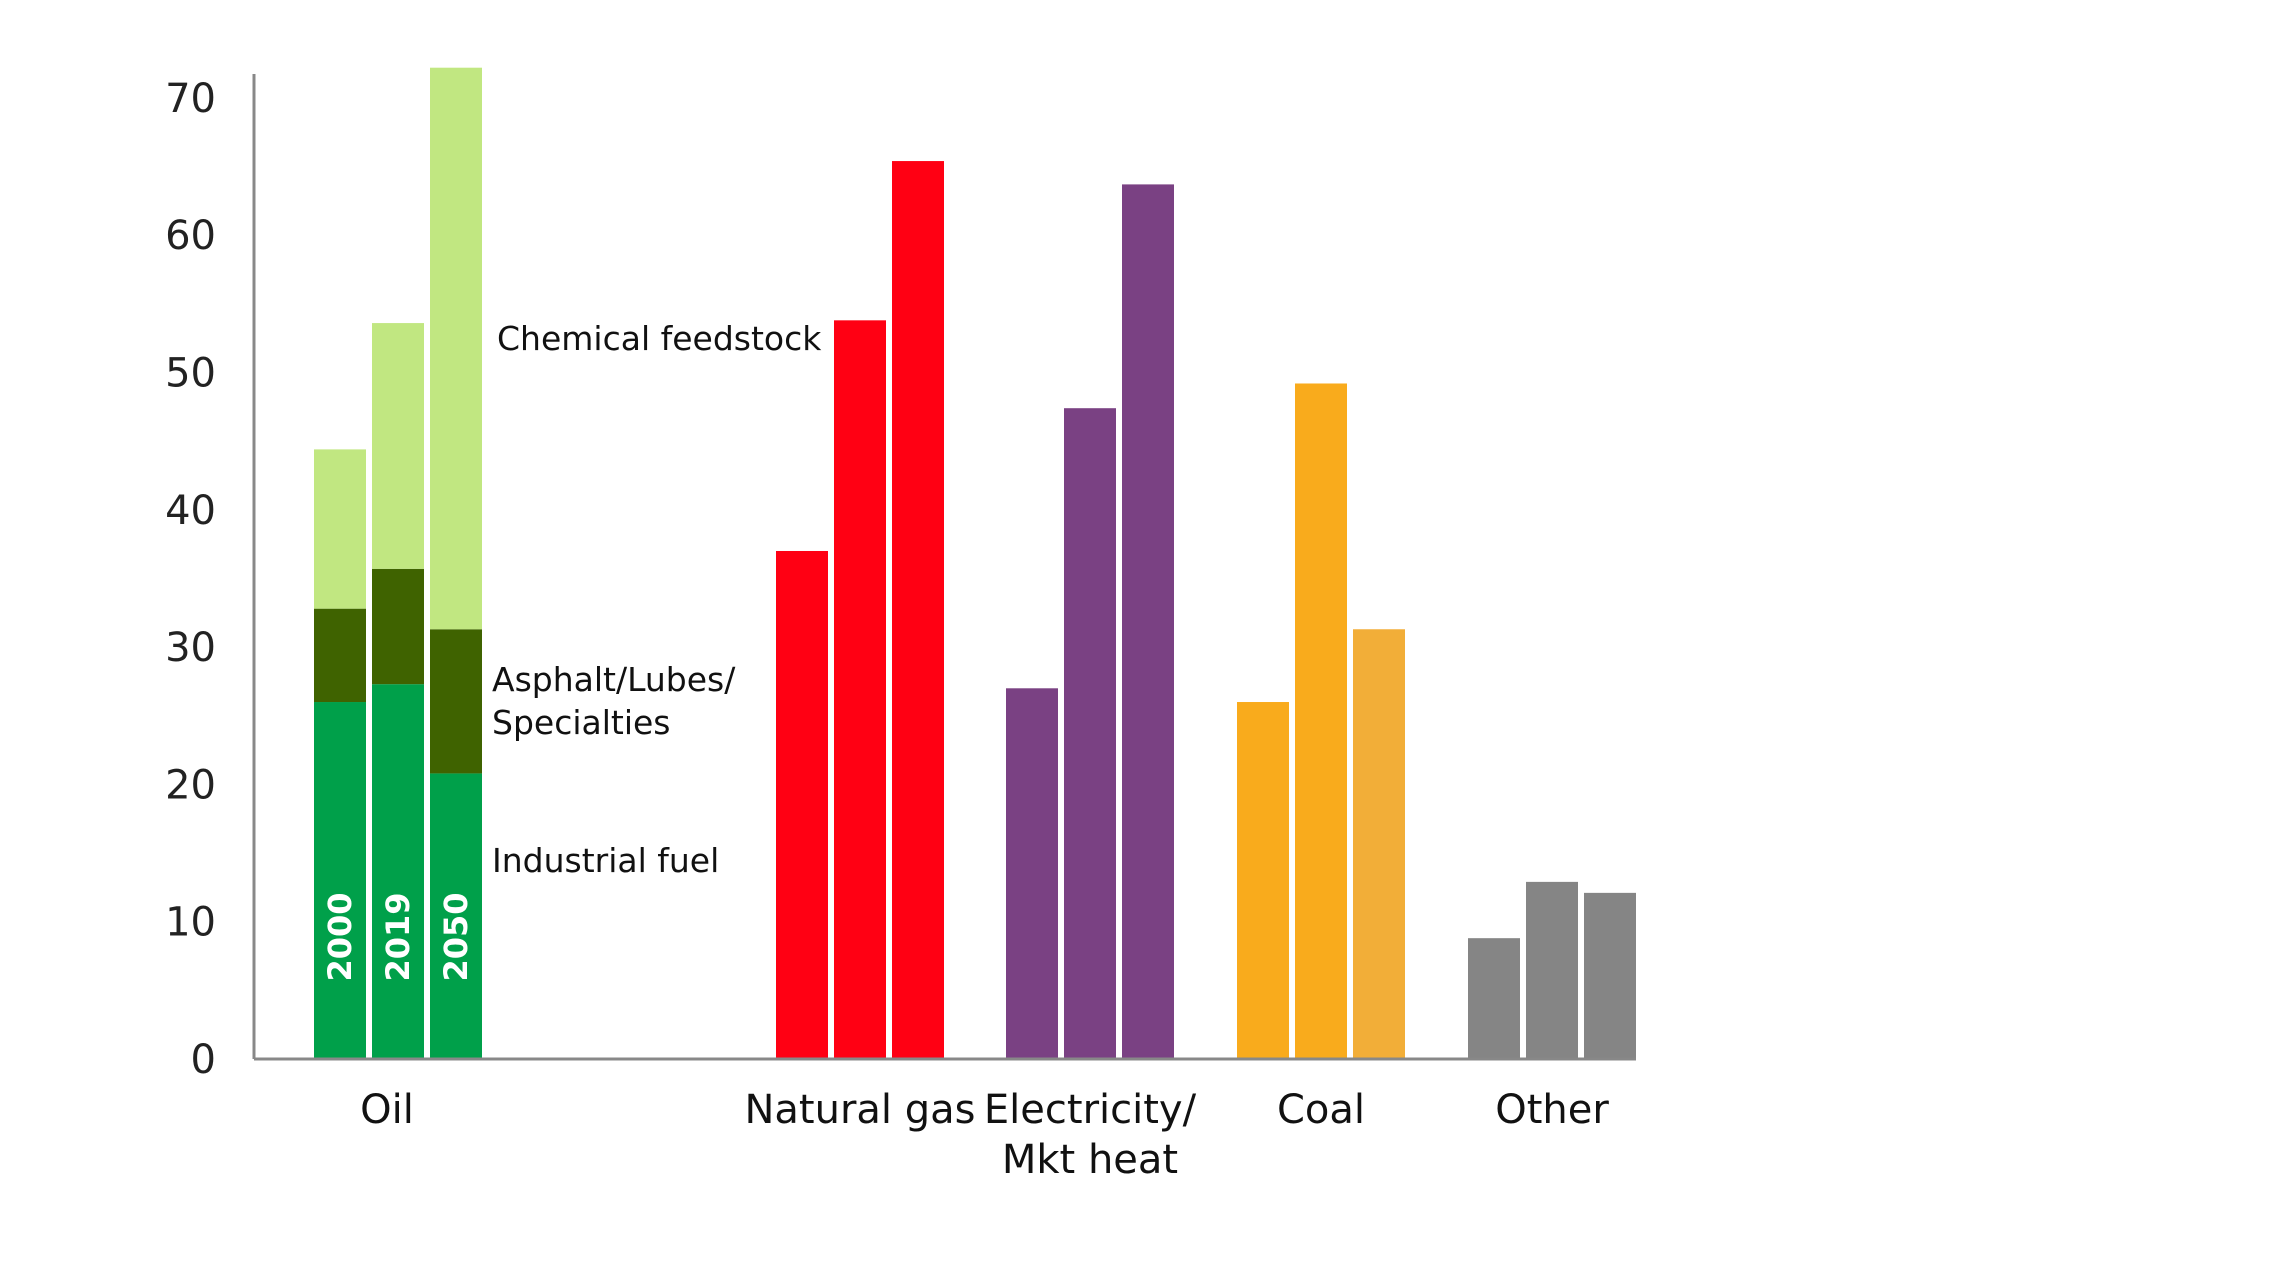 This screenshot has height=1278, width=2272. I want to click on y-tick-label: 50, so click(190, 374).